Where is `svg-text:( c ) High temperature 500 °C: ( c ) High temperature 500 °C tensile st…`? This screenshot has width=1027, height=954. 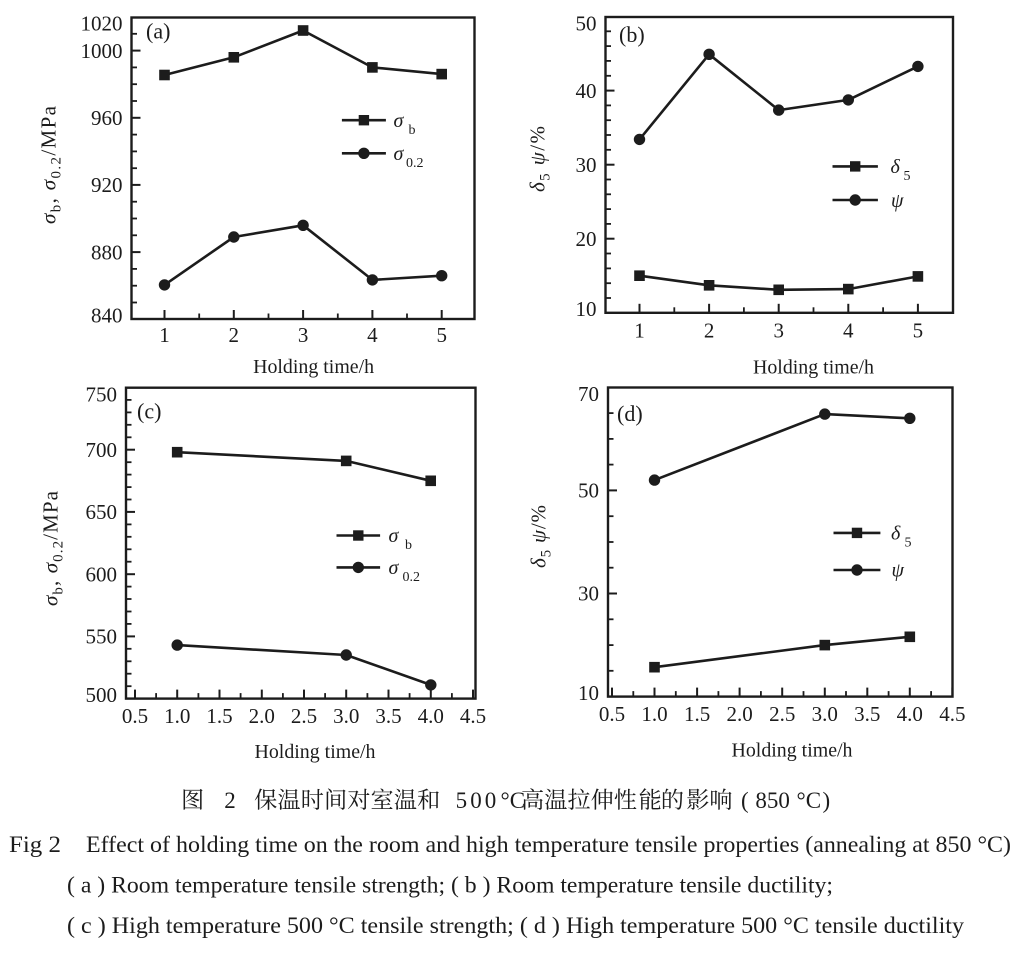
svg-text:( c ) High temperature 500 °C: ( c ) High temperature 500 °C tensile st… is located at coordinates (516, 925).